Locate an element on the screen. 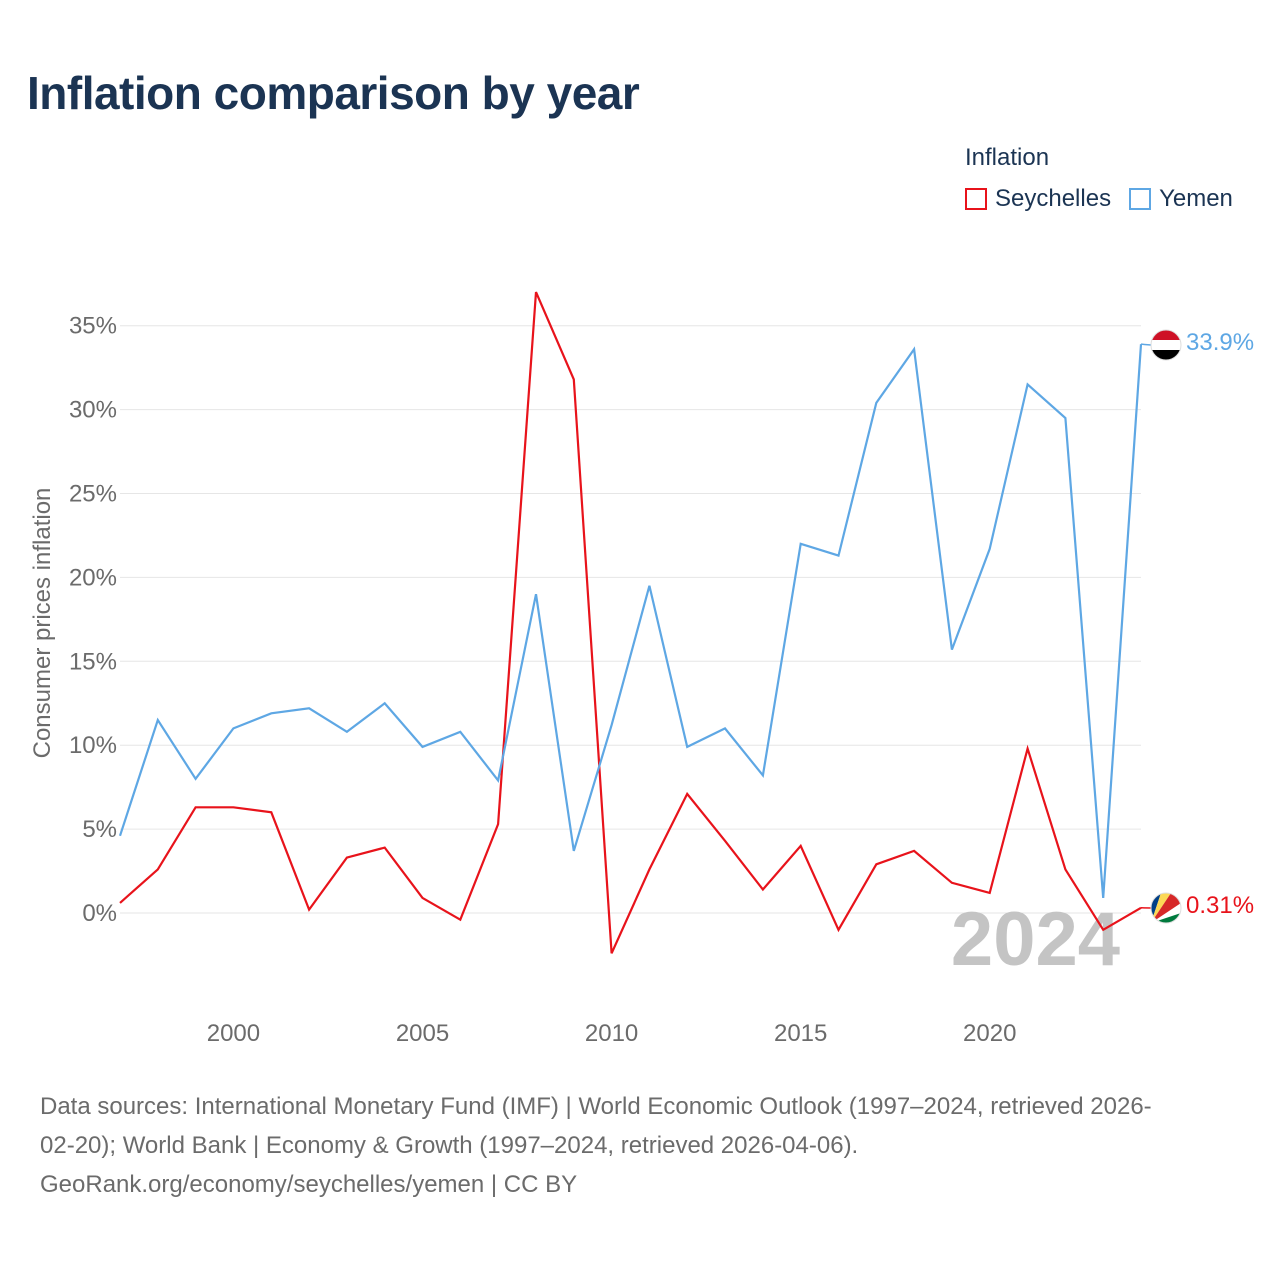 The width and height of the screenshot is (1280, 1280). x-tick-label: 2010 is located at coordinates (611, 1033).